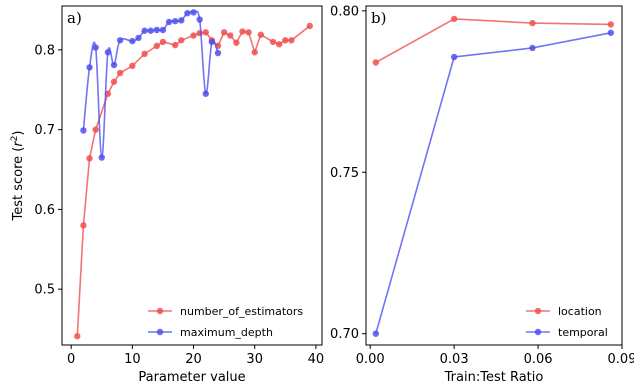  What do you see at coordinates (583, 332) in the screenshot?
I see `legend-label: temporal` at bounding box center [583, 332].